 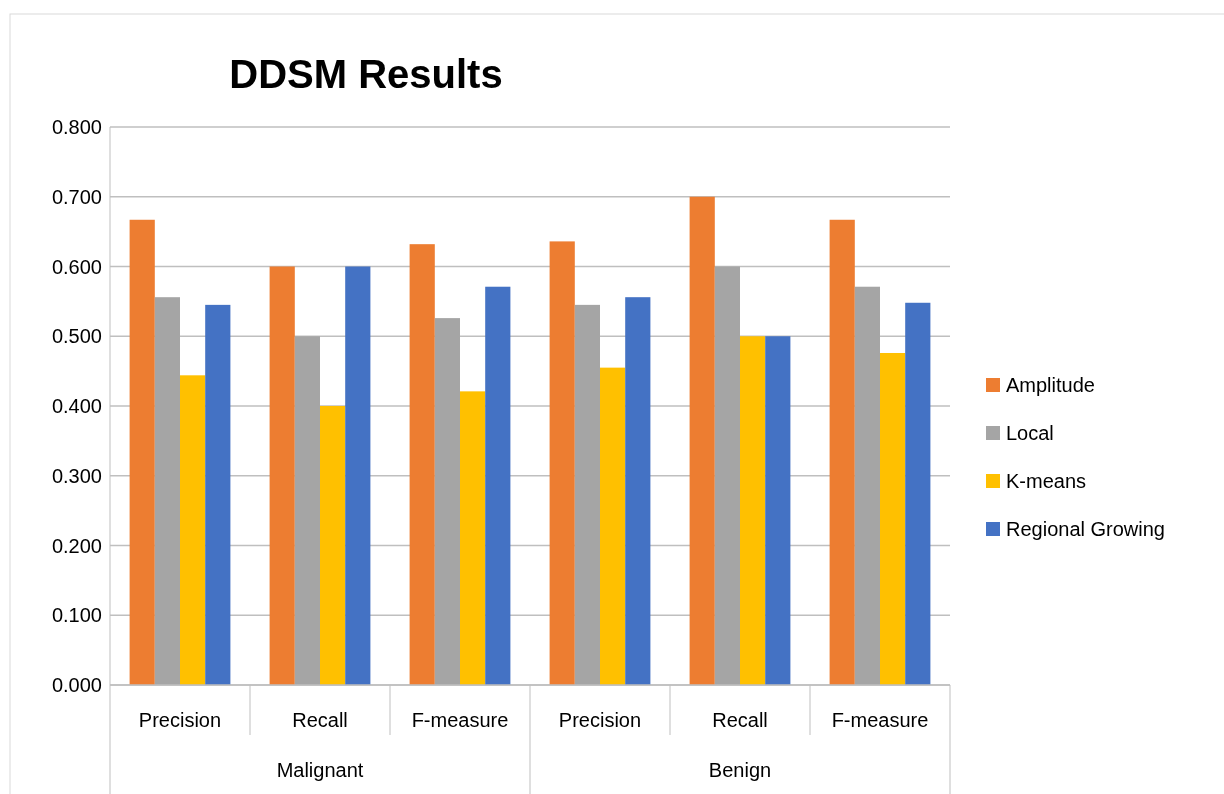 I want to click on text: Malignant, so click(x=320, y=770).